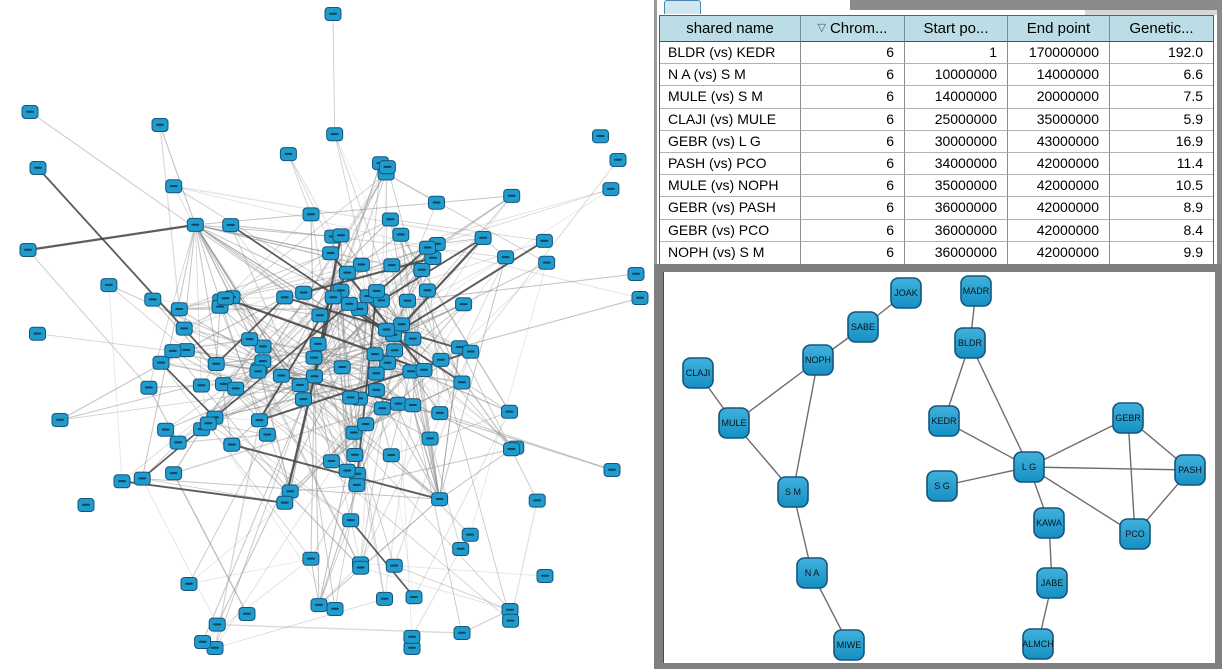 The image size is (1222, 669). What do you see at coordinates (730, 97) in the screenshot?
I see `table-cell: MULE (vs) S M` at bounding box center [730, 97].